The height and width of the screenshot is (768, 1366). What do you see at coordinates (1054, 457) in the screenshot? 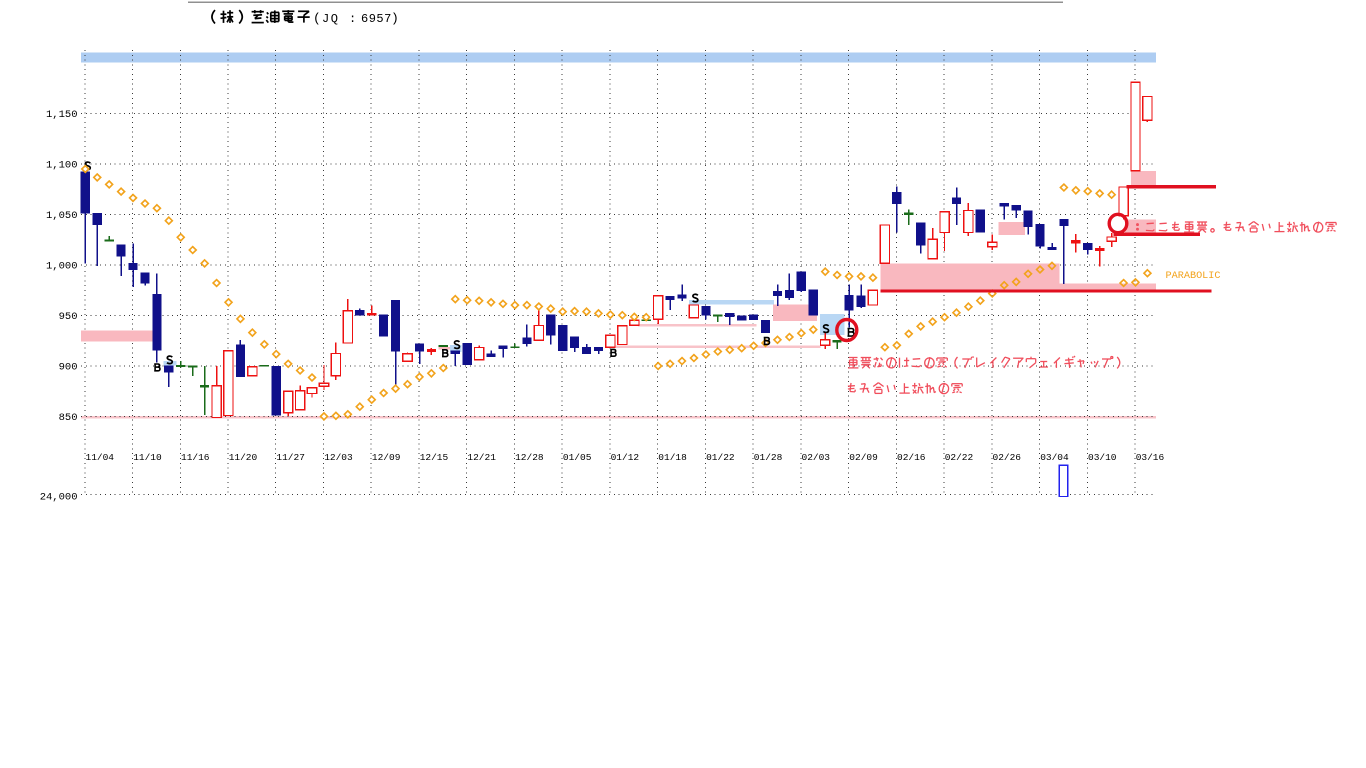
I see `svg-text: 03/04` at bounding box center [1054, 457].